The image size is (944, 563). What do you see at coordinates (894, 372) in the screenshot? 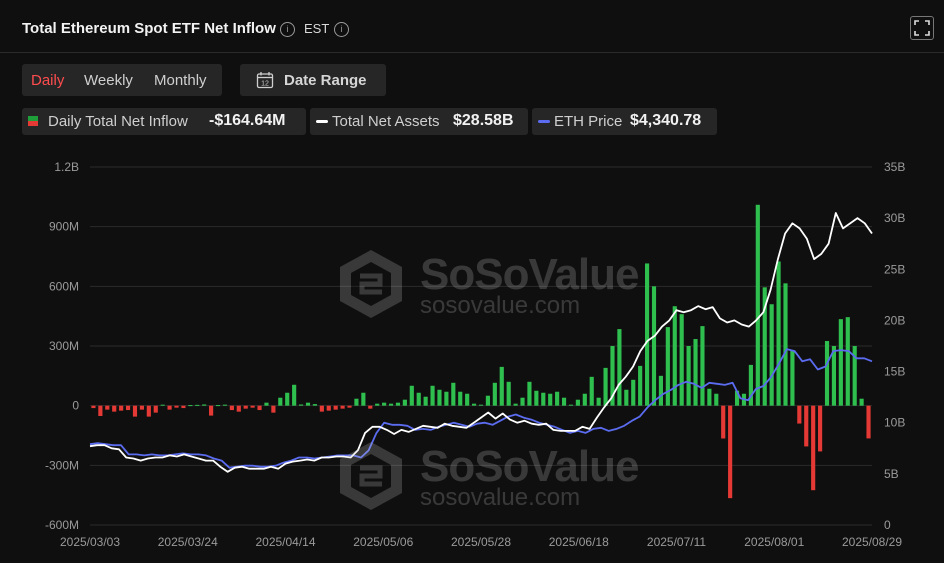
I see `y-right-tick-label: 15B` at bounding box center [894, 372].